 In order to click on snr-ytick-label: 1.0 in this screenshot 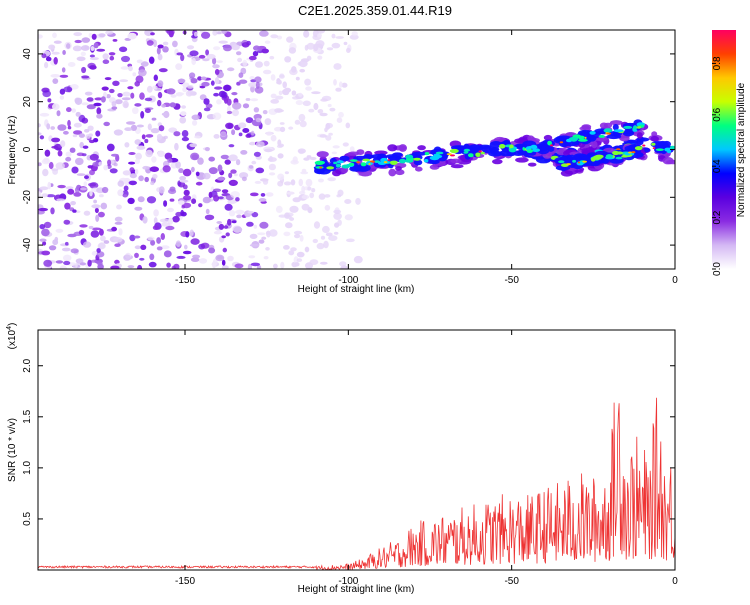, I will do `click(27, 467)`.